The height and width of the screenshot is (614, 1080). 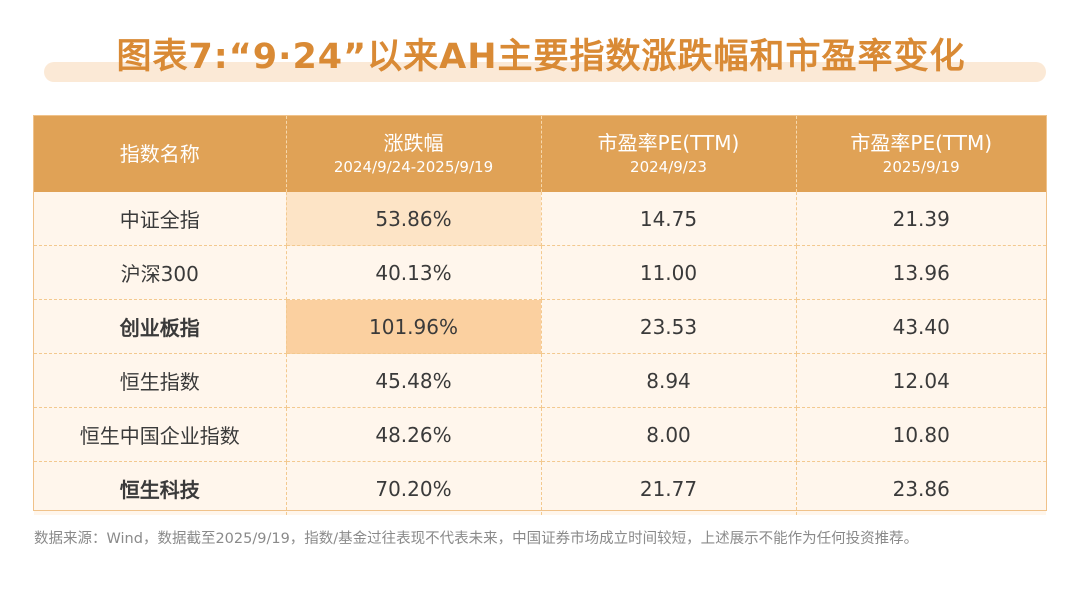 What do you see at coordinates (921, 326) in the screenshot?
I see `pe-end-cell: 43.40` at bounding box center [921, 326].